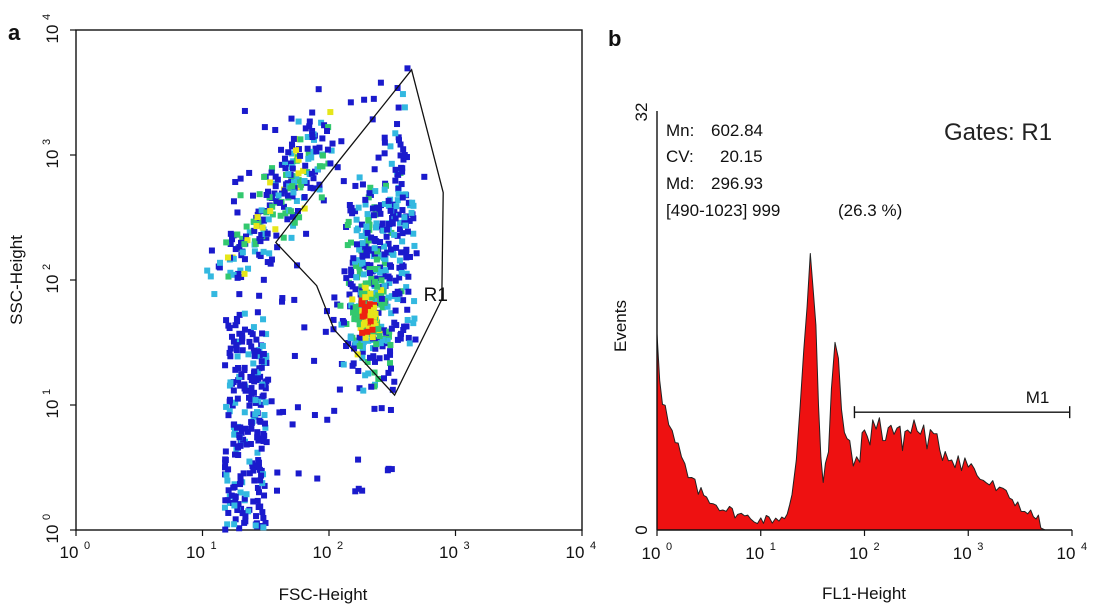  I want to click on scatter-x-tick-exponent: 4, so click(593, 546).